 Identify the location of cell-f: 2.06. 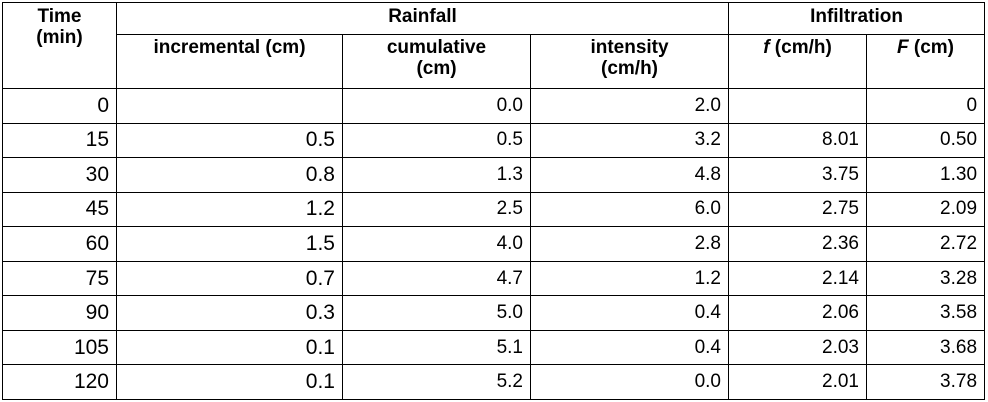
(797, 313).